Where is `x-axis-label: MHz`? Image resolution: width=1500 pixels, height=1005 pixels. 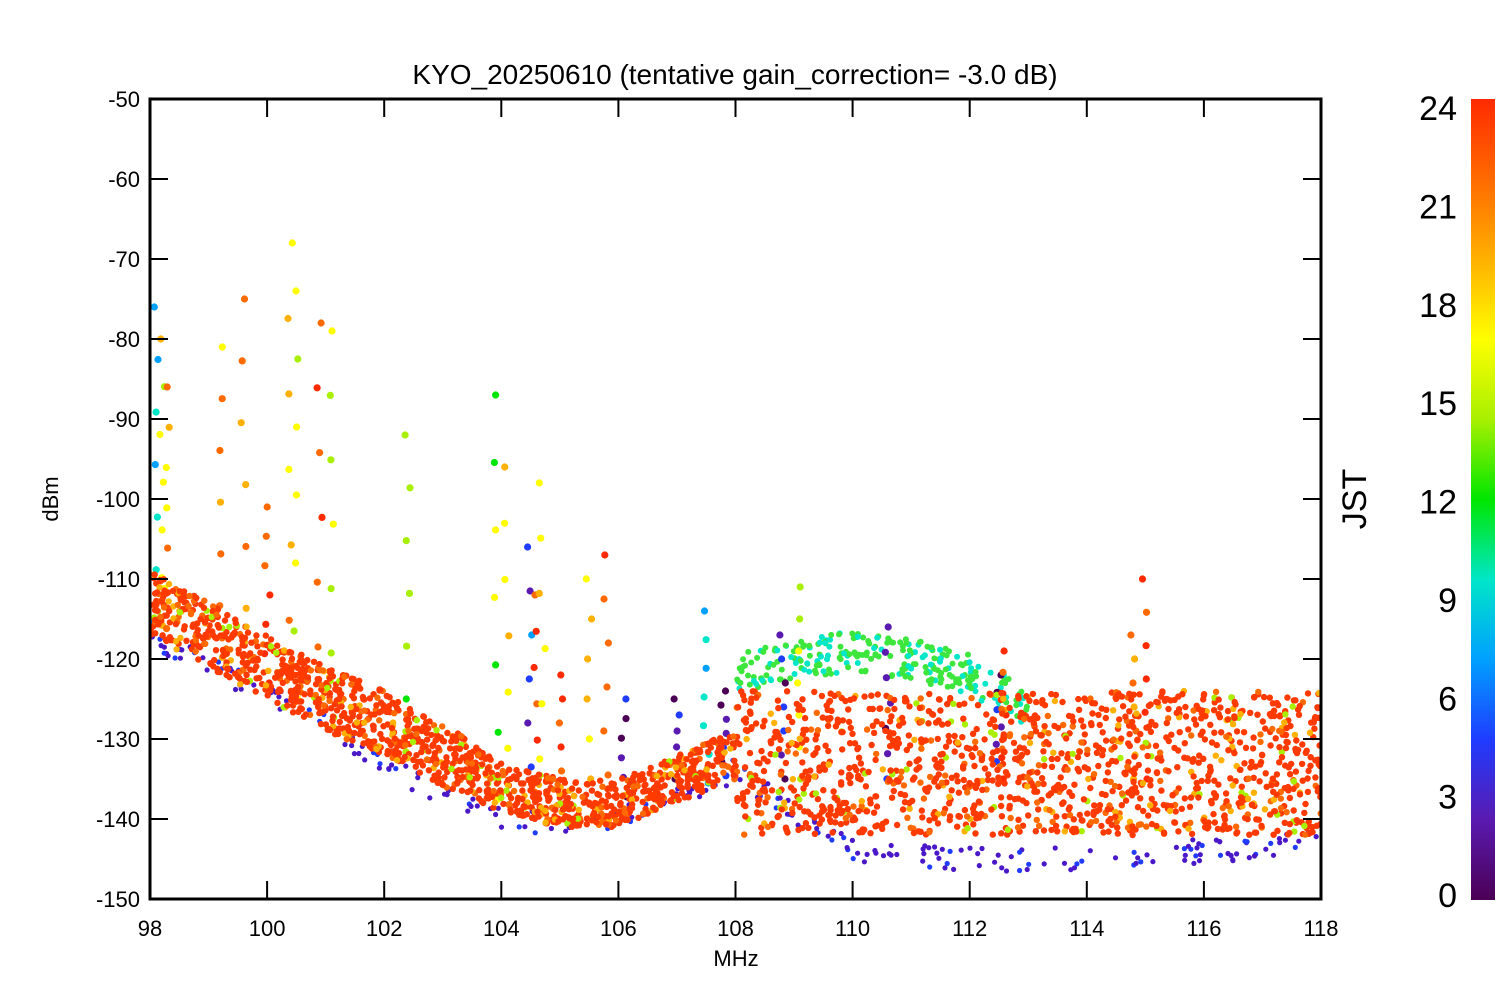
x-axis-label: MHz is located at coordinates (735, 958).